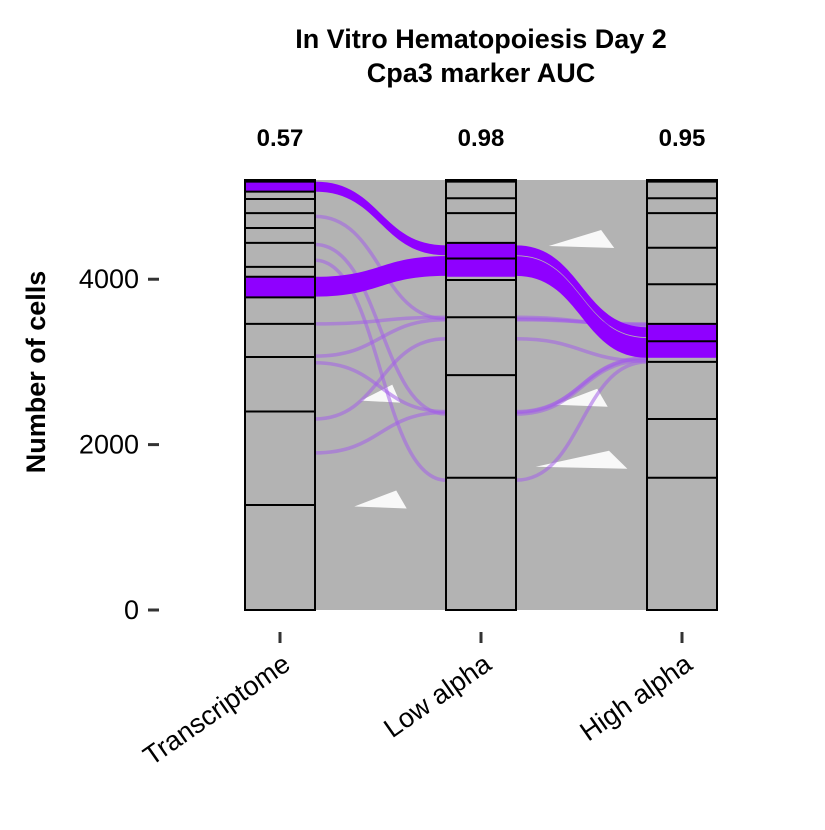 This screenshot has width=825, height=830. Describe the element at coordinates (682, 138) in the screenshot. I see `auc-label: 0.95` at that location.